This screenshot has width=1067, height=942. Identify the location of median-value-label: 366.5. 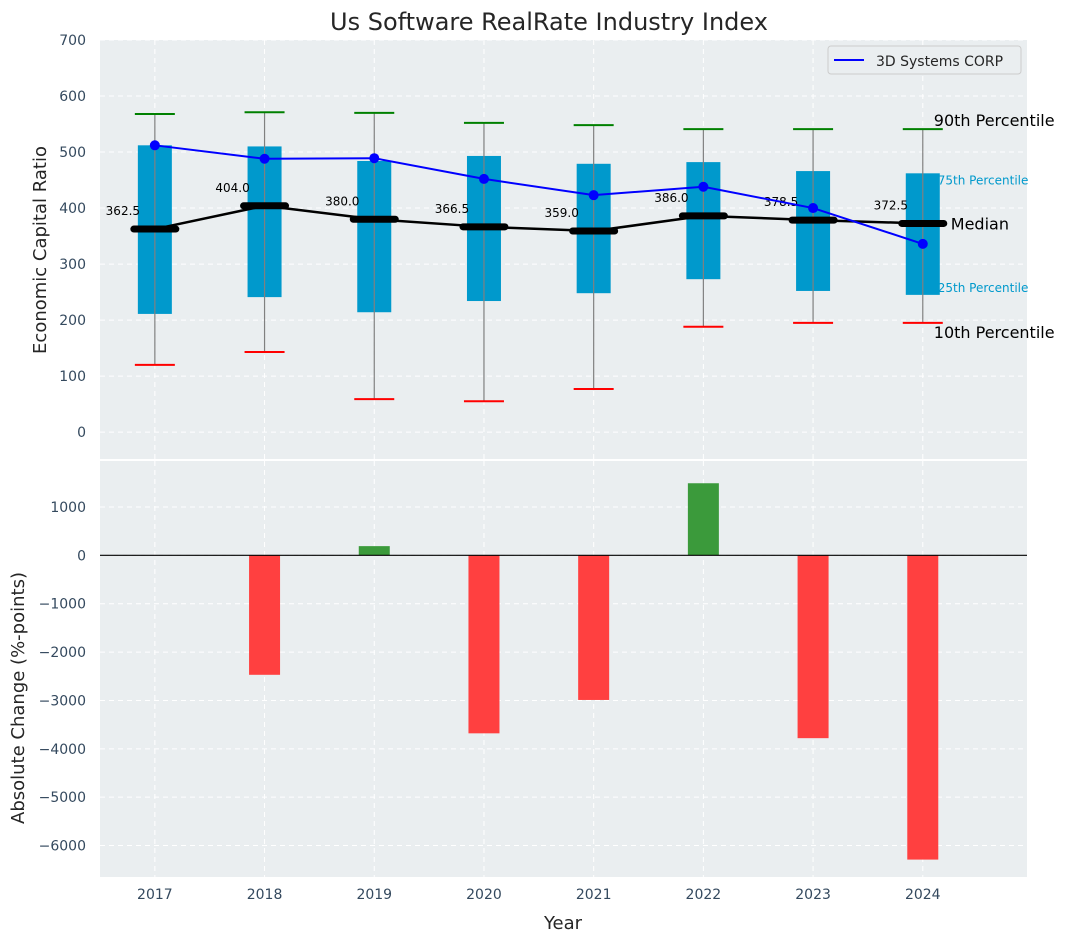
(452, 209).